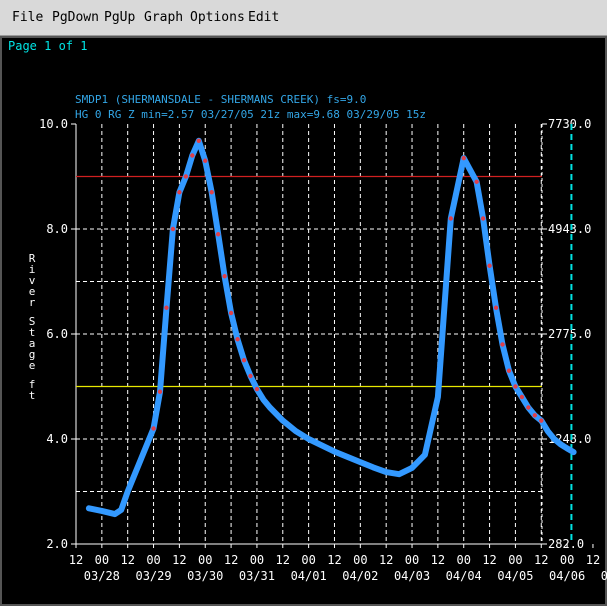 The image size is (607, 606). Describe the element at coordinates (32, 258) in the screenshot. I see `svg-text: R` at that location.